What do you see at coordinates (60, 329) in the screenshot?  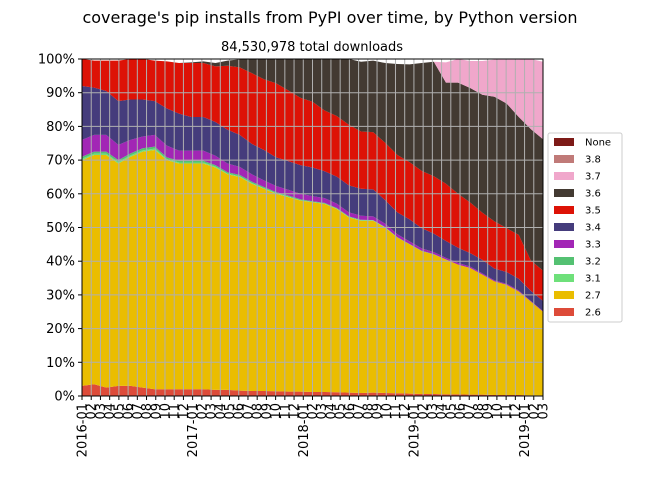 I see `y-tick-label: 20%` at bounding box center [60, 329].